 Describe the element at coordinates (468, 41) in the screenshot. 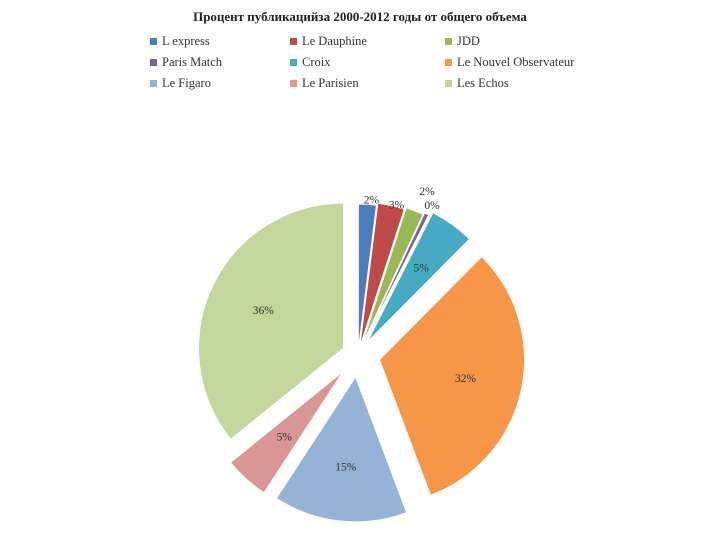

I see `legend-label: JDD` at that location.